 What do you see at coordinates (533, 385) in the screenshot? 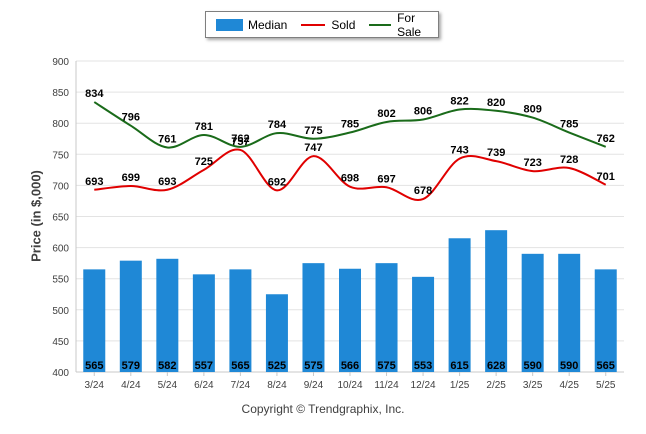
I see `x-tick-label: 3/25` at bounding box center [533, 385].